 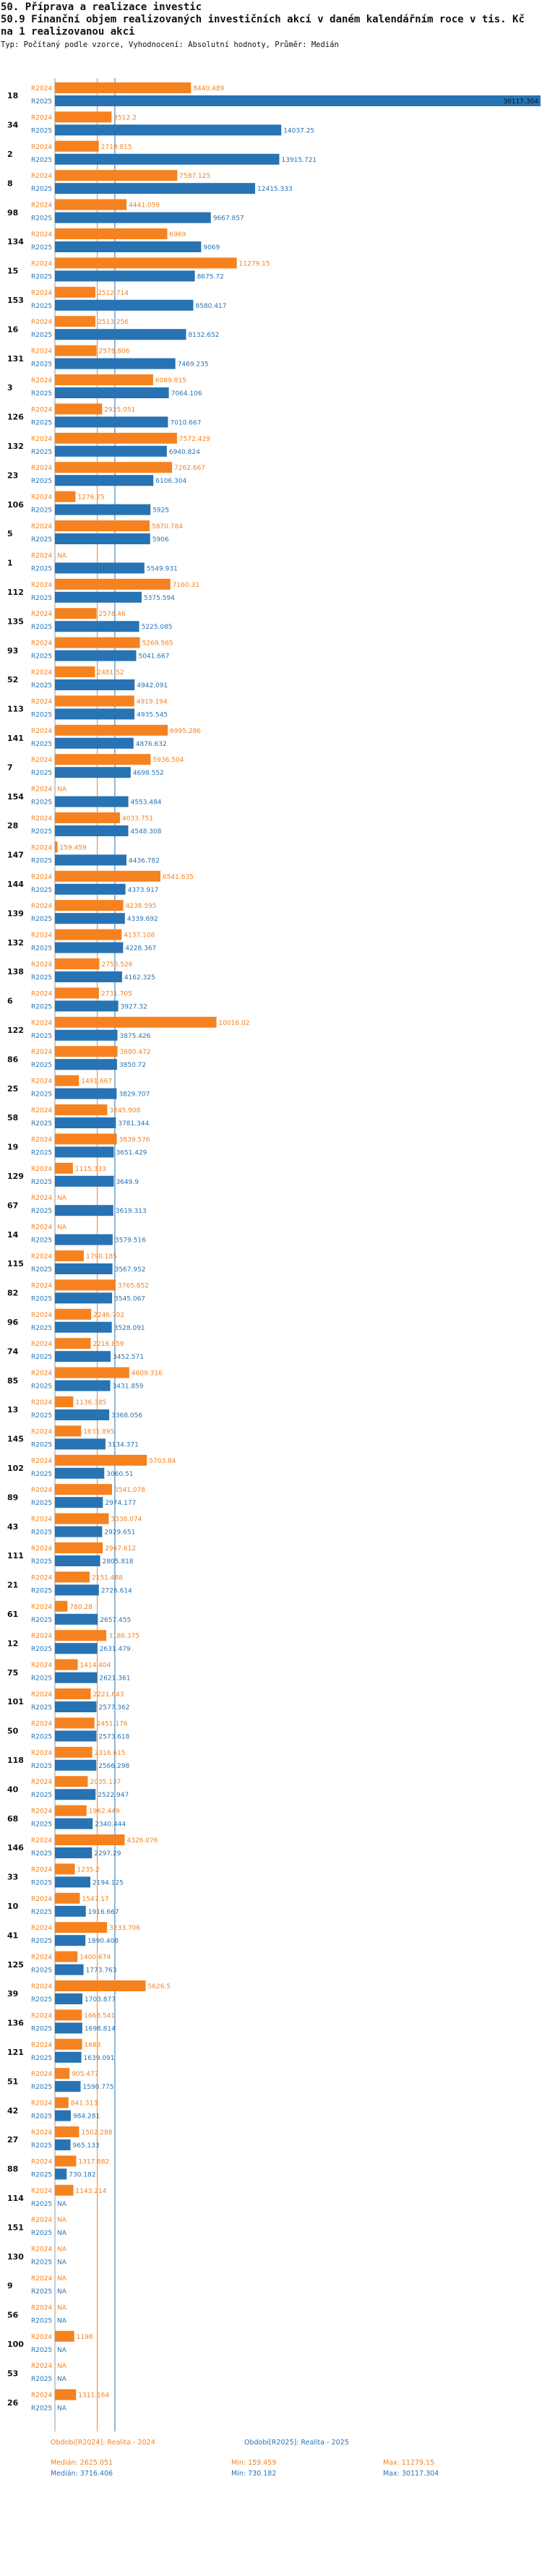 I want to click on value-label-2024: 1235.2, so click(x=88, y=1870).